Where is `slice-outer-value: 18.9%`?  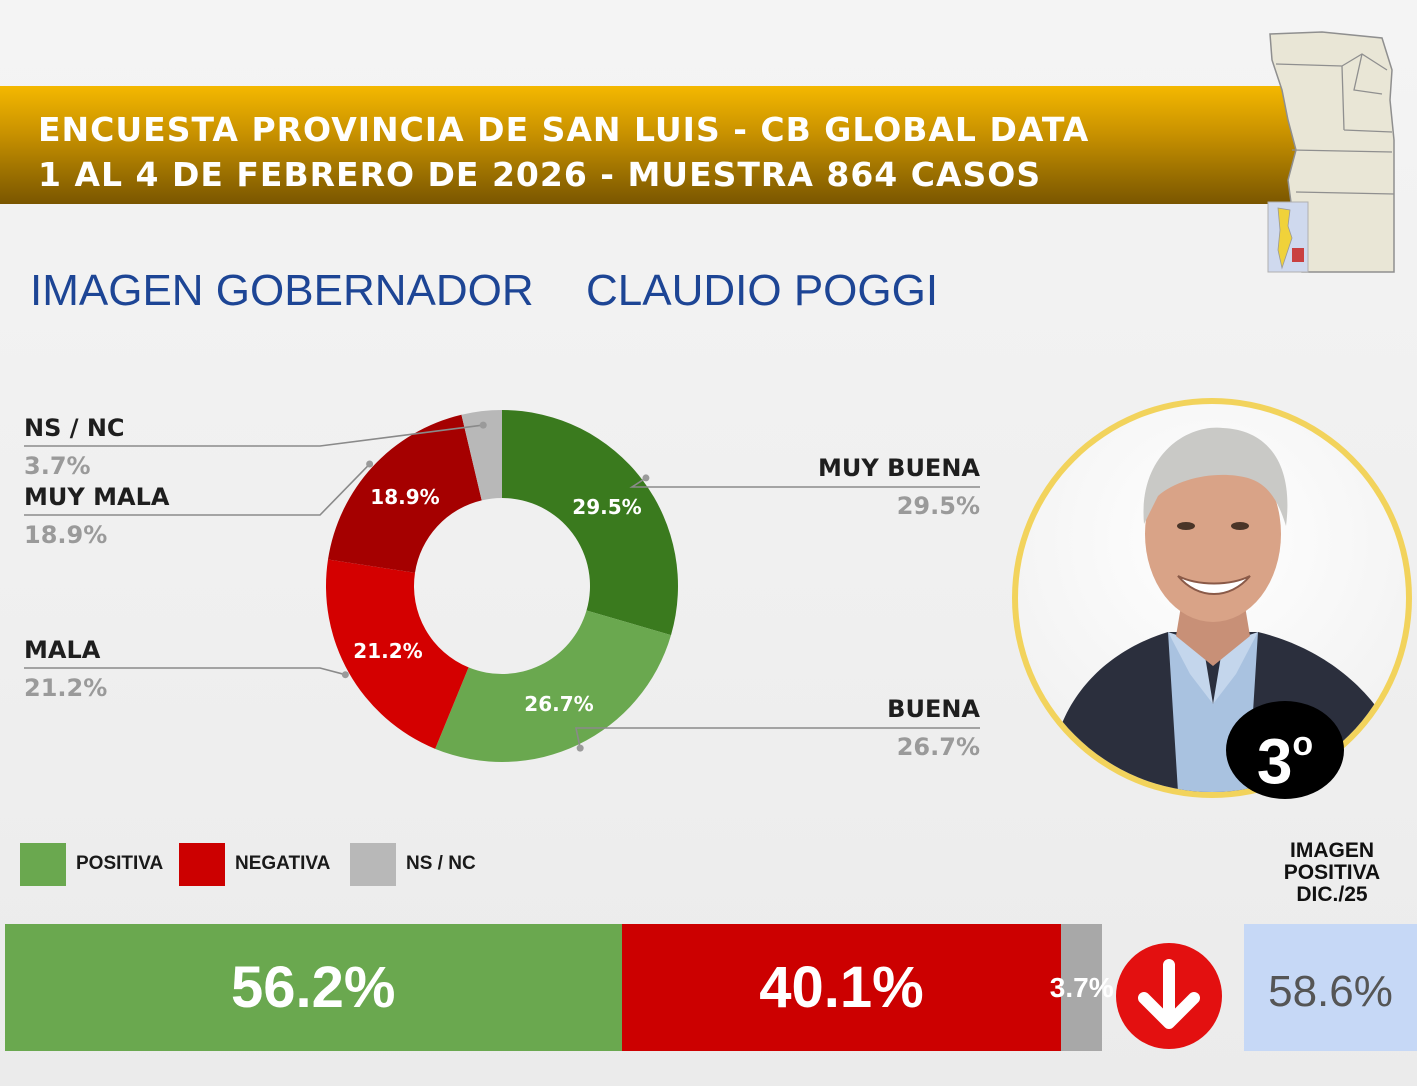 slice-outer-value: 18.9% is located at coordinates (65, 535).